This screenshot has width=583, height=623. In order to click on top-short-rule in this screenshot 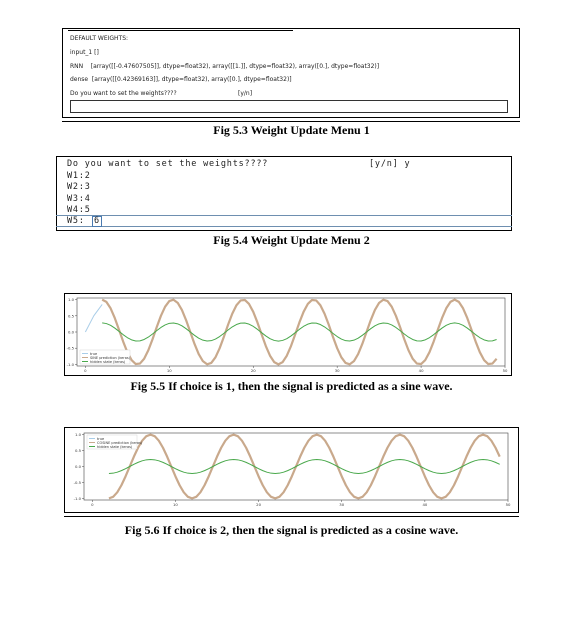, I will do `click(180, 30)`.